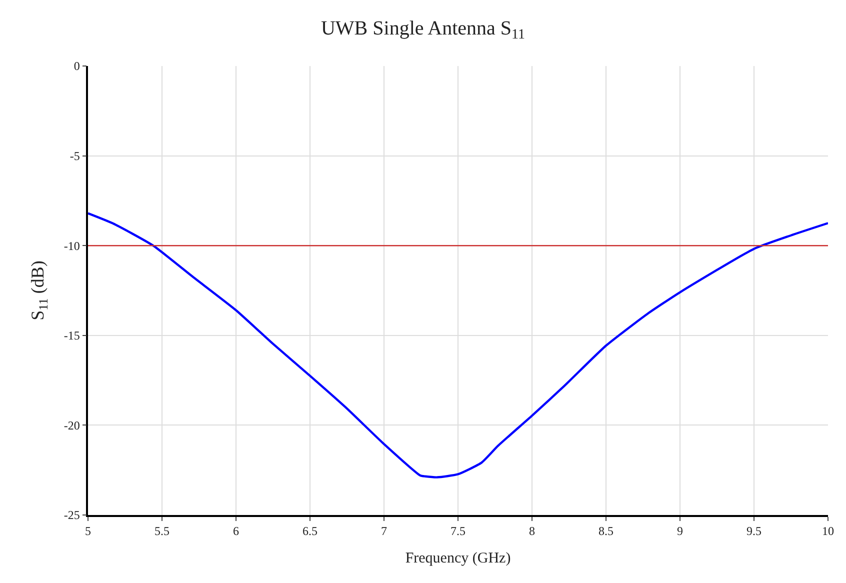 The width and height of the screenshot is (846, 583). What do you see at coordinates (532, 531) in the screenshot?
I see `x-tick-label: 8` at bounding box center [532, 531].